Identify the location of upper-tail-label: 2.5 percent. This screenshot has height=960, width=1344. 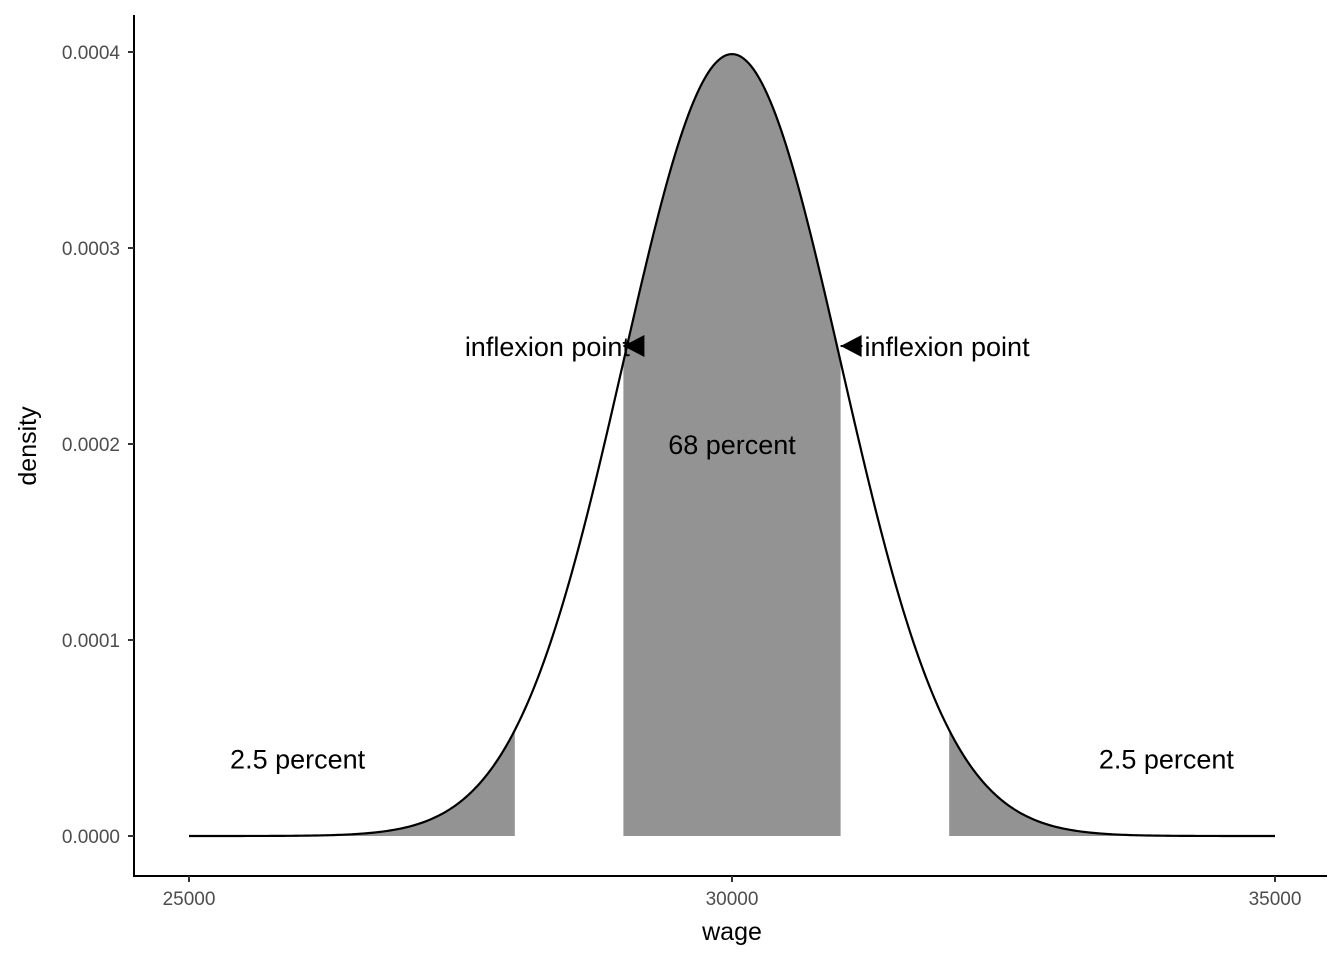
(1167, 760).